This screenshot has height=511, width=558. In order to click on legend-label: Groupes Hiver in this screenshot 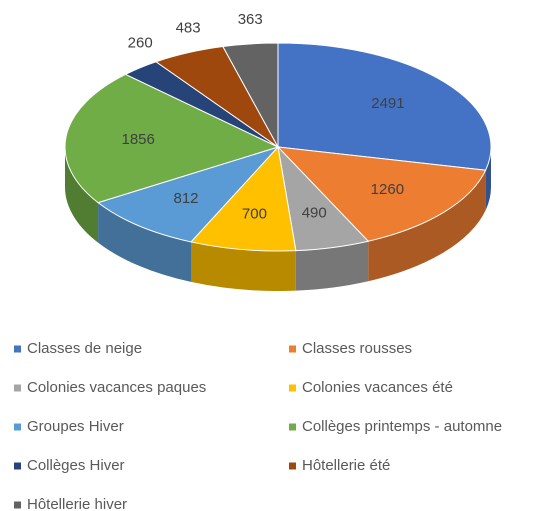, I will do `click(75, 426)`.